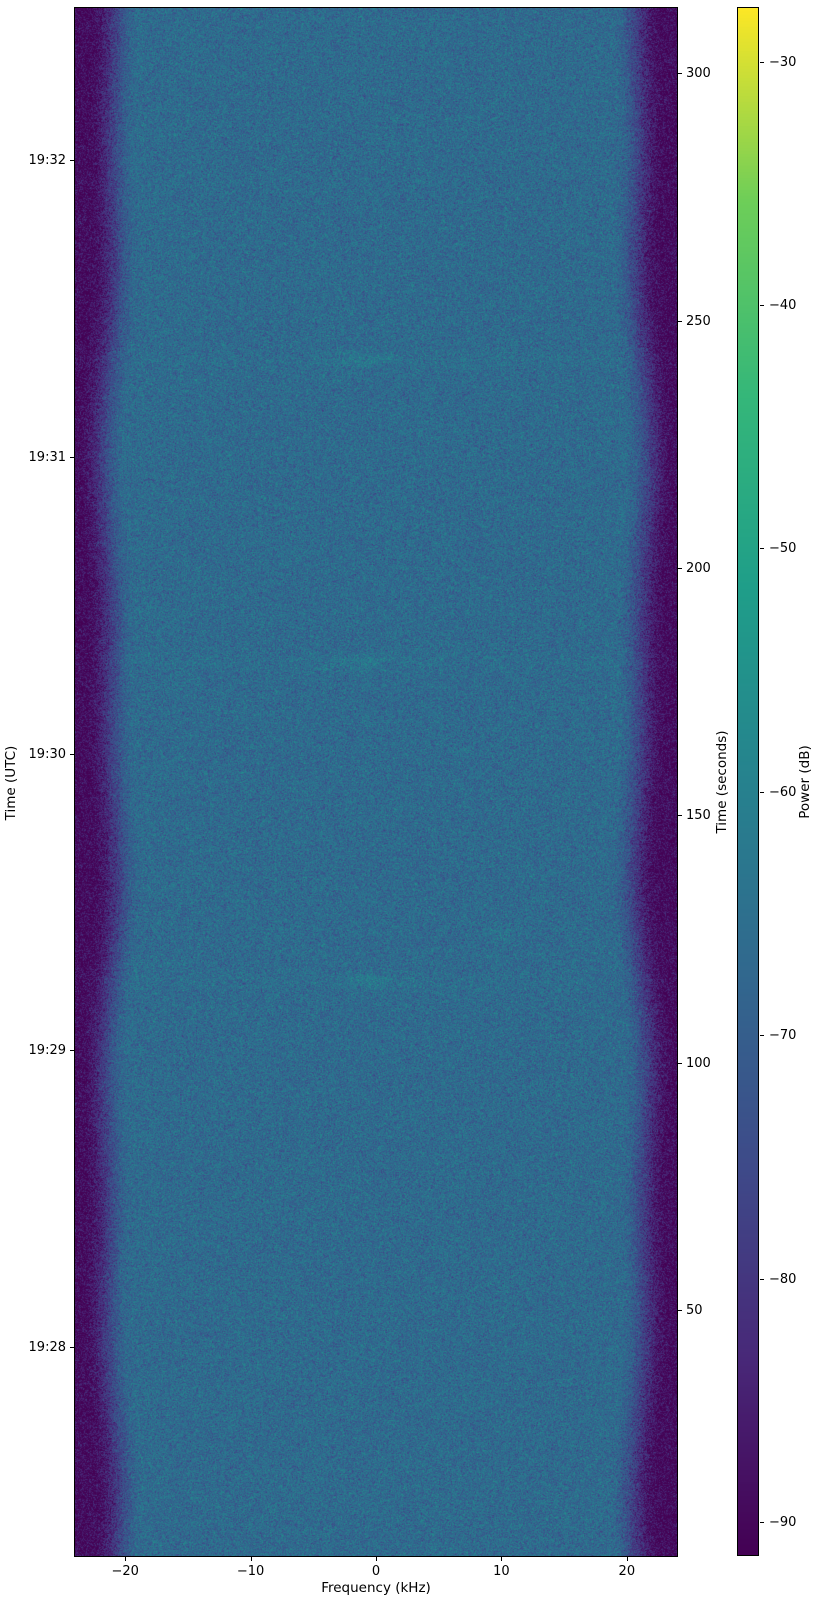  I want to click on x-axis-label: Frequency (kHz), so click(376, 1588).